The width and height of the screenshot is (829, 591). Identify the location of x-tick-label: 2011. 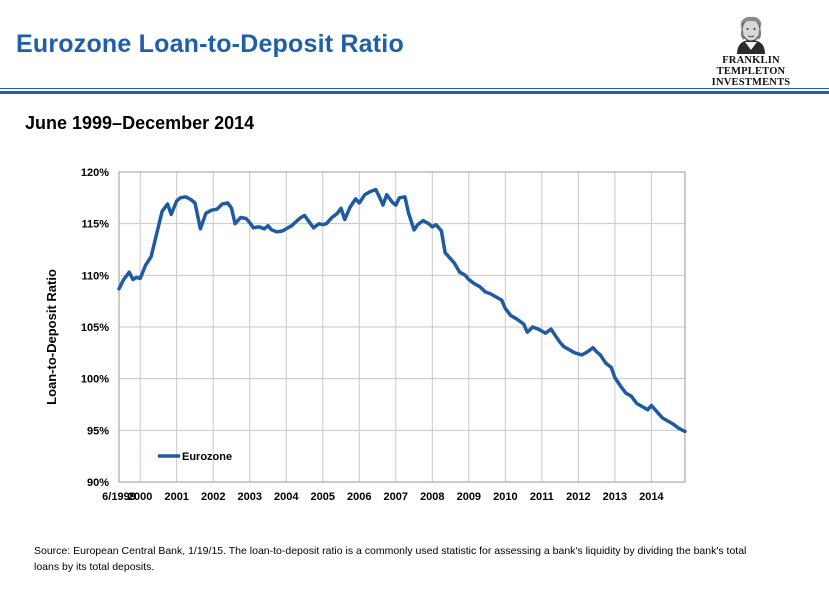
(542, 497).